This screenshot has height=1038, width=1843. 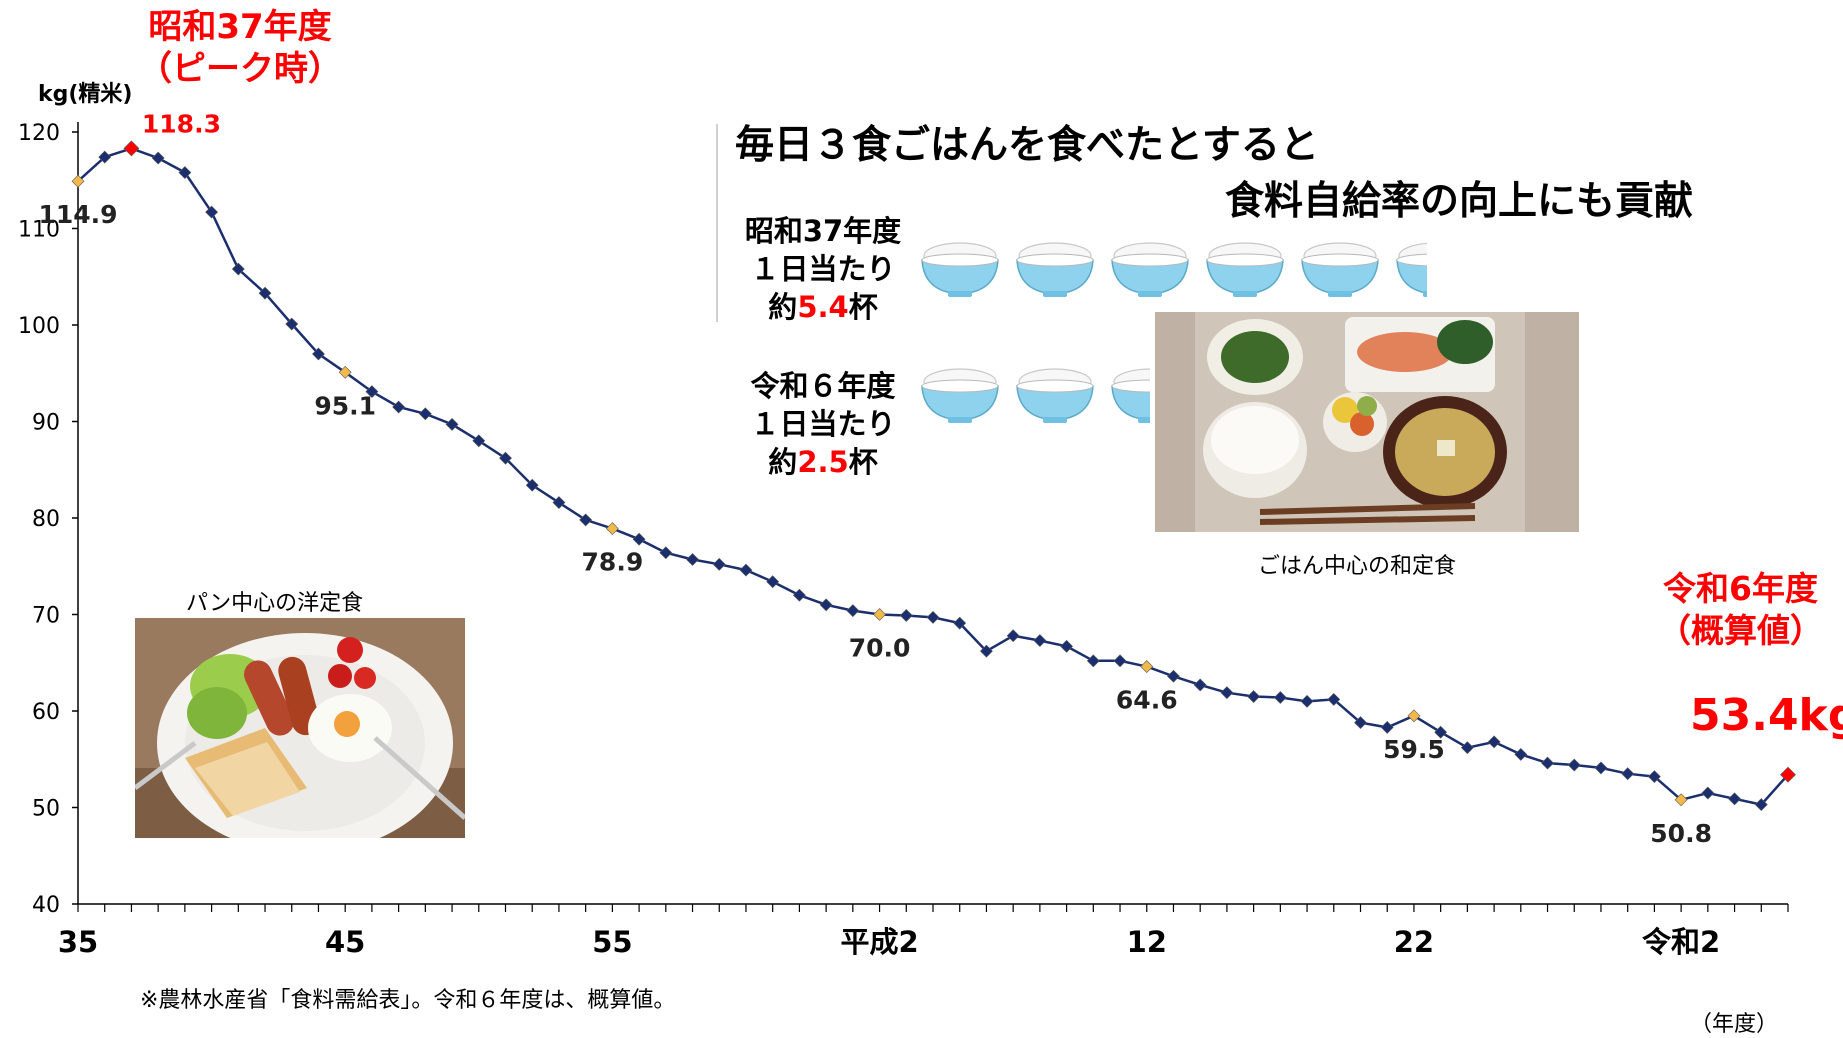 What do you see at coordinates (1414, 749) in the screenshot?
I see `data-label: 59.5` at bounding box center [1414, 749].